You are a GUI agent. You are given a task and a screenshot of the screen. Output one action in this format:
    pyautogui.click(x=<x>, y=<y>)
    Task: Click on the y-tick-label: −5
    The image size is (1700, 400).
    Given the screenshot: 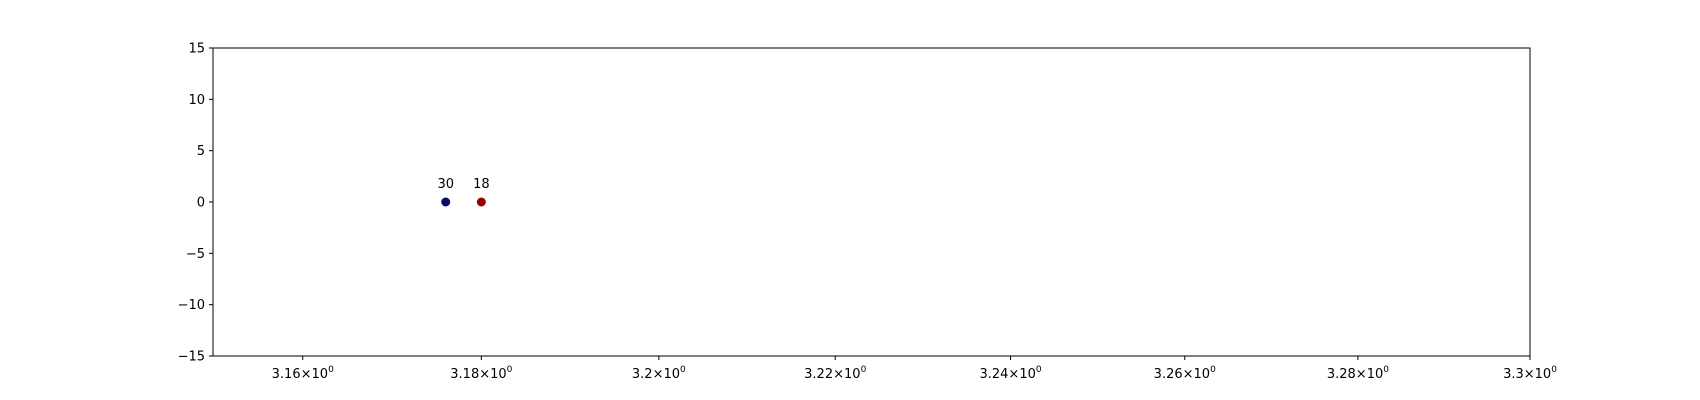 What is the action you would take?
    pyautogui.click(x=195, y=254)
    